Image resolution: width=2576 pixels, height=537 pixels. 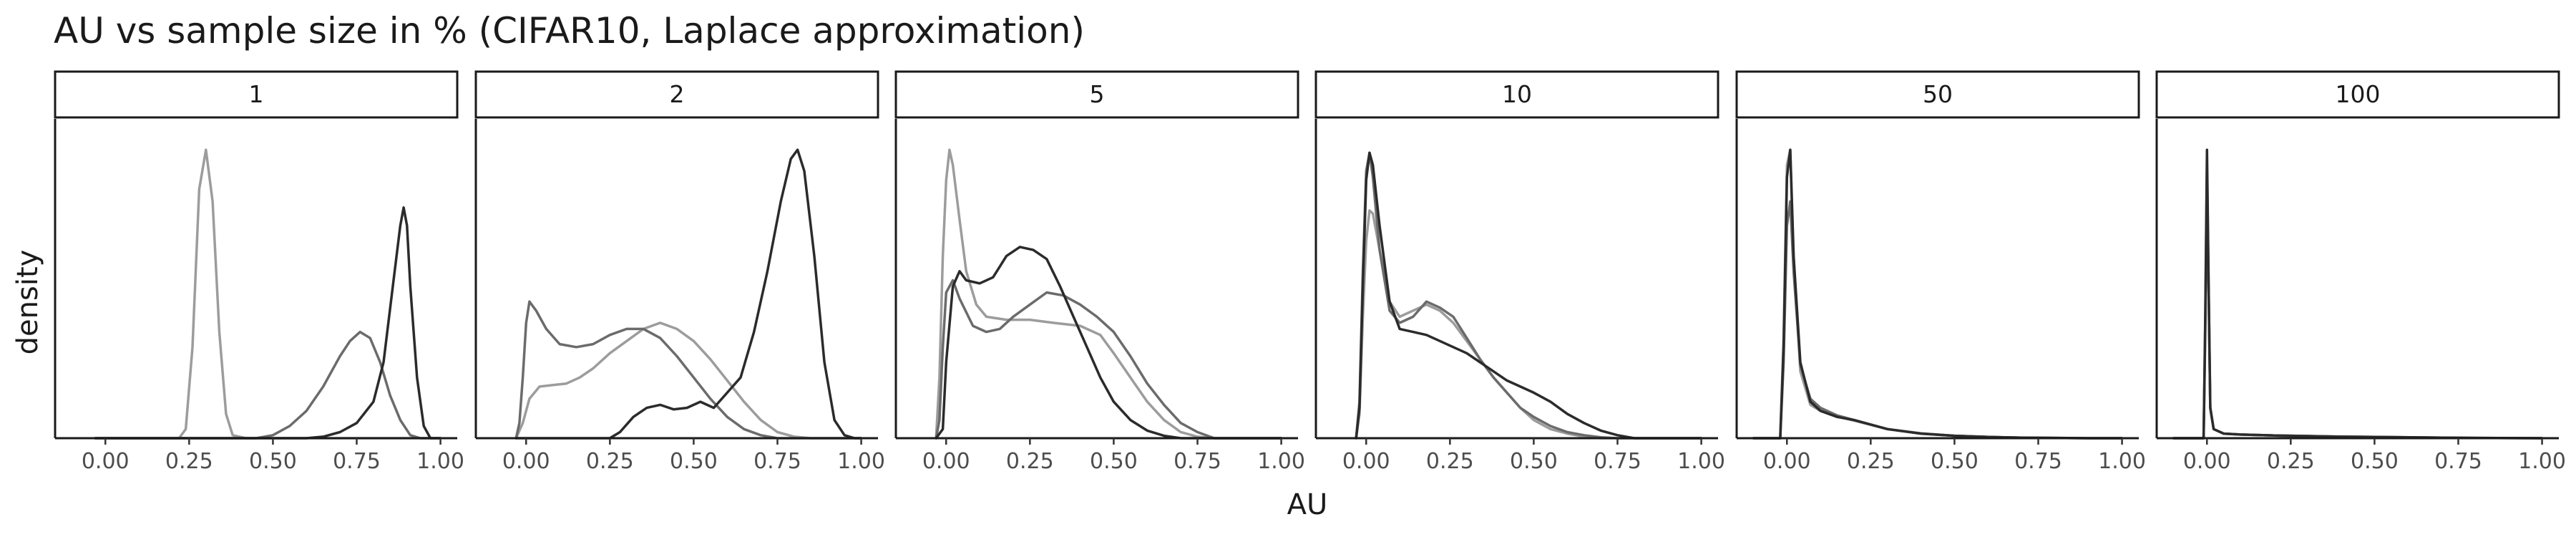 What do you see at coordinates (27, 302) in the screenshot?
I see `y-axis-title: density` at bounding box center [27, 302].